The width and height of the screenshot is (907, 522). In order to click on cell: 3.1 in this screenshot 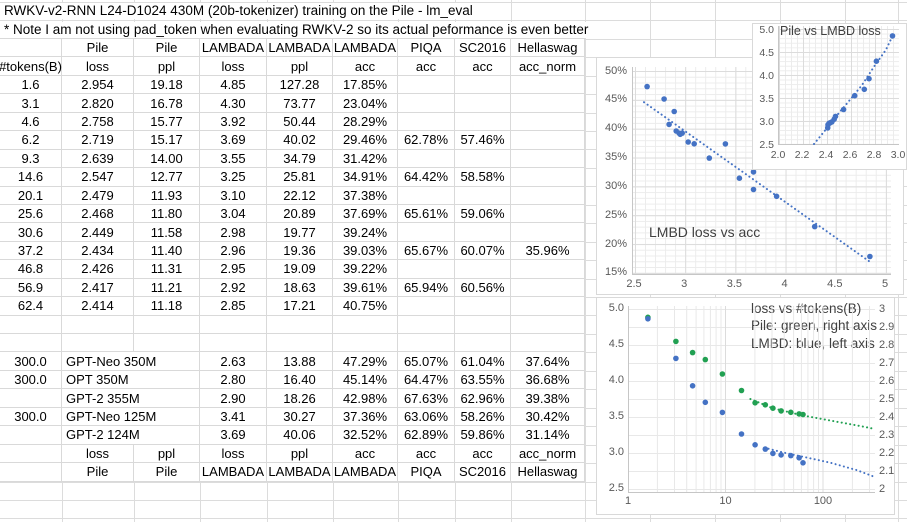, I will do `click(31, 103)`.